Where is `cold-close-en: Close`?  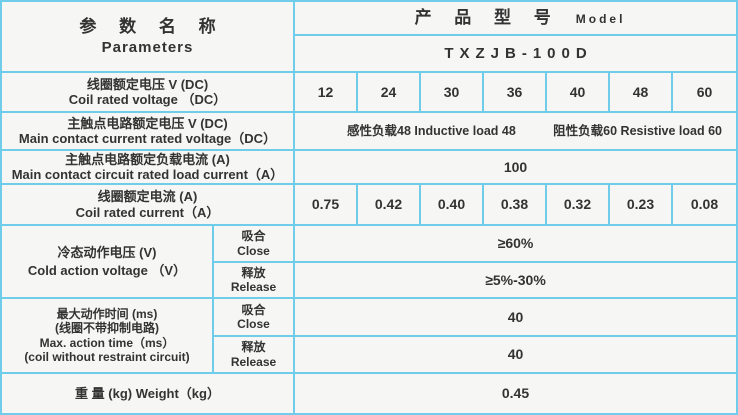
cold-close-en: Close is located at coordinates (253, 250).